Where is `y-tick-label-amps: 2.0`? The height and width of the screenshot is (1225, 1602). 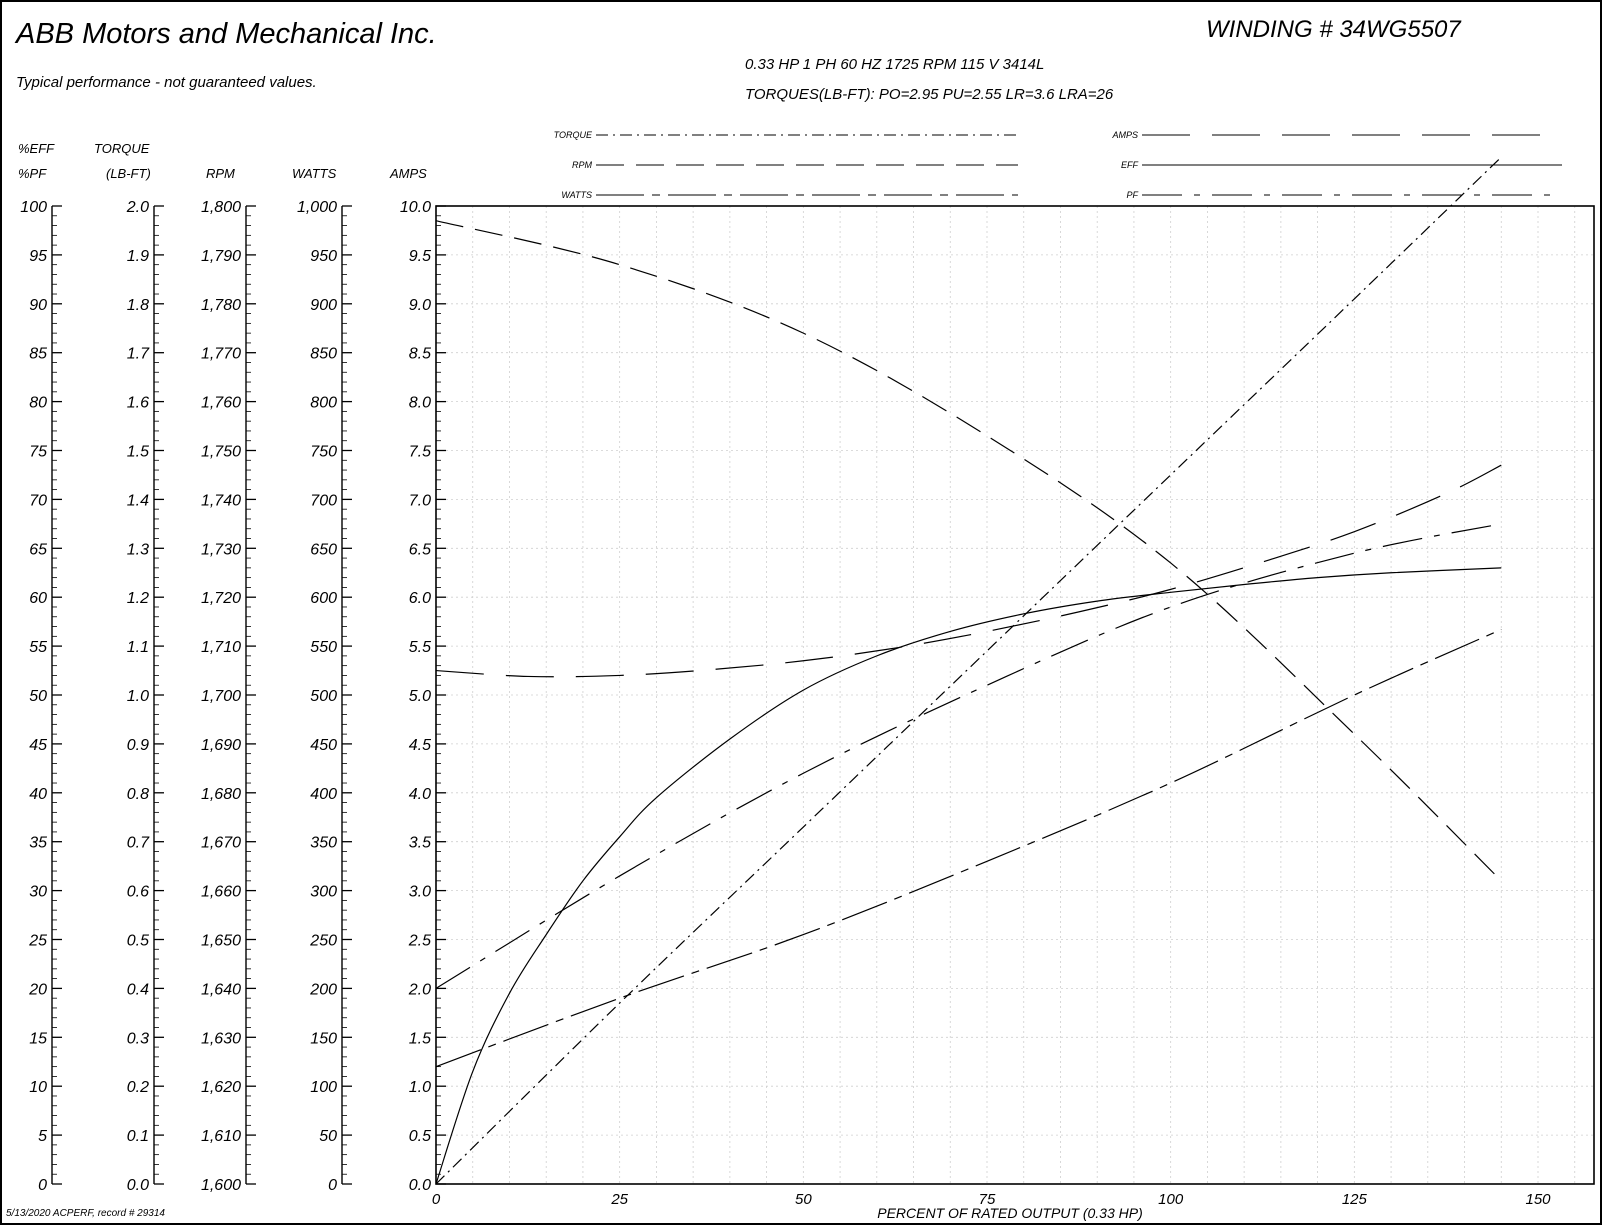 y-tick-label-amps: 2.0 is located at coordinates (419, 989).